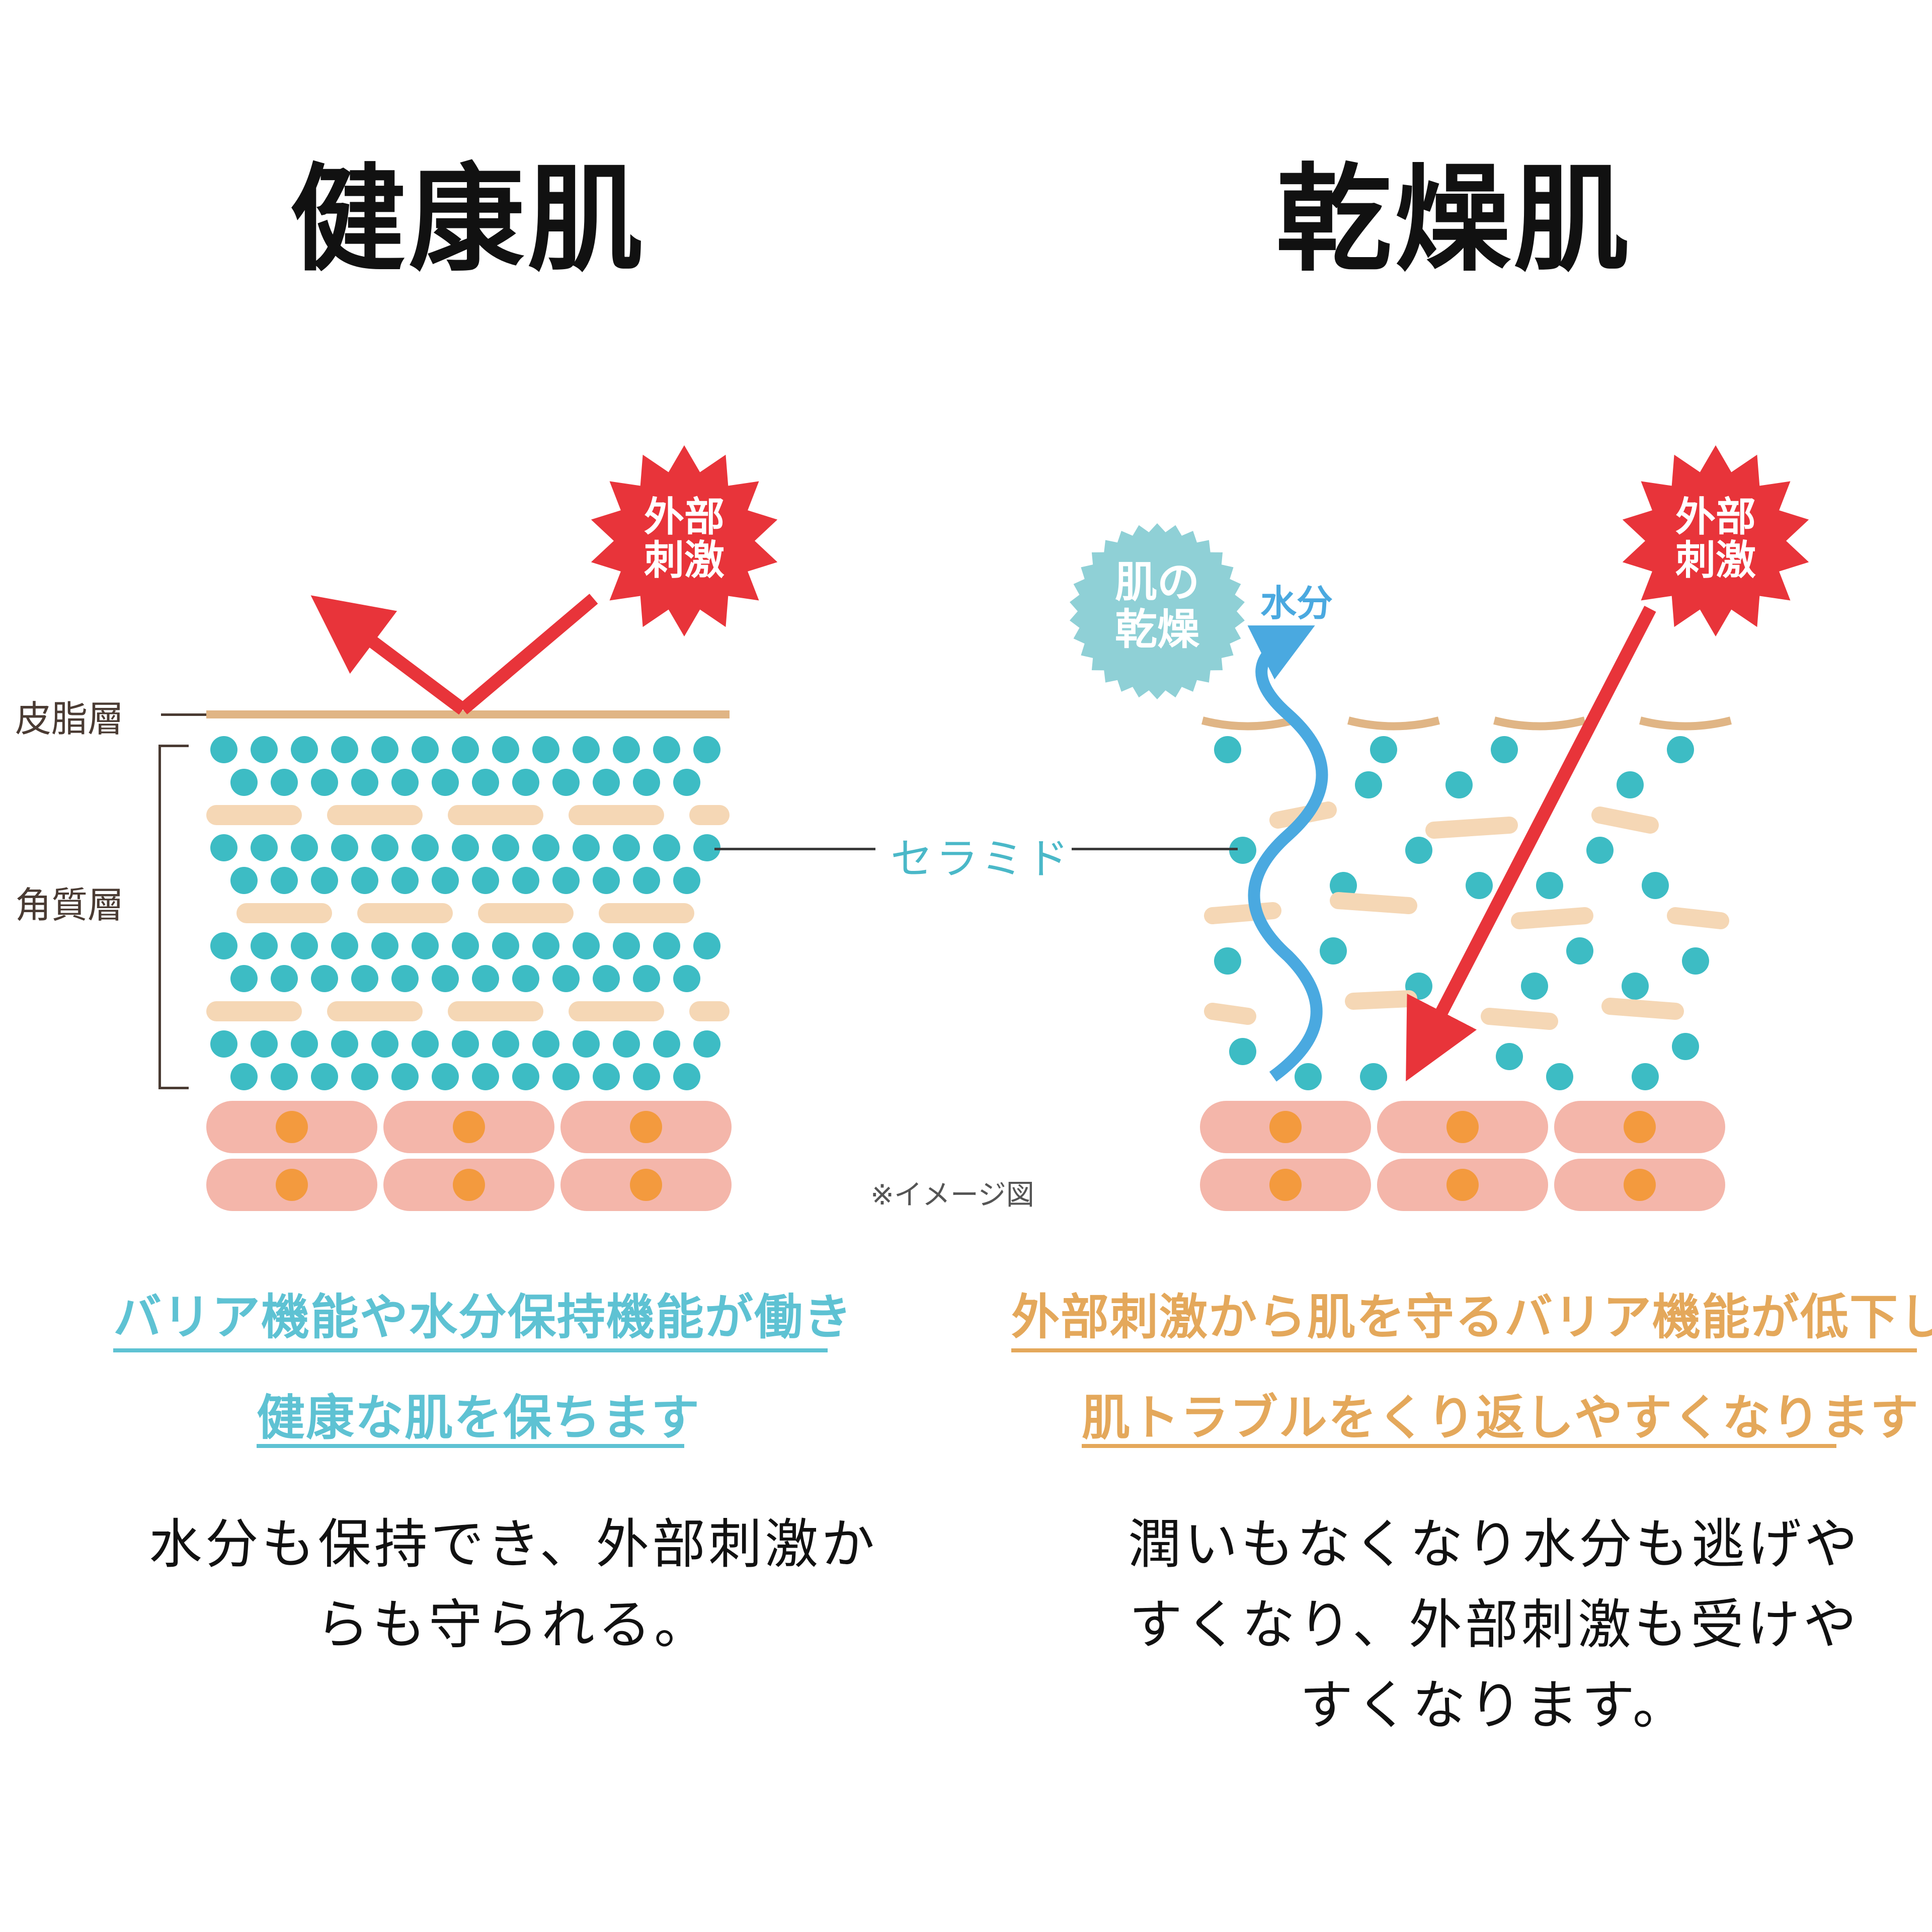  What do you see at coordinates (1155, 849) in the screenshot?
I see `ceramide-leader-right` at bounding box center [1155, 849].